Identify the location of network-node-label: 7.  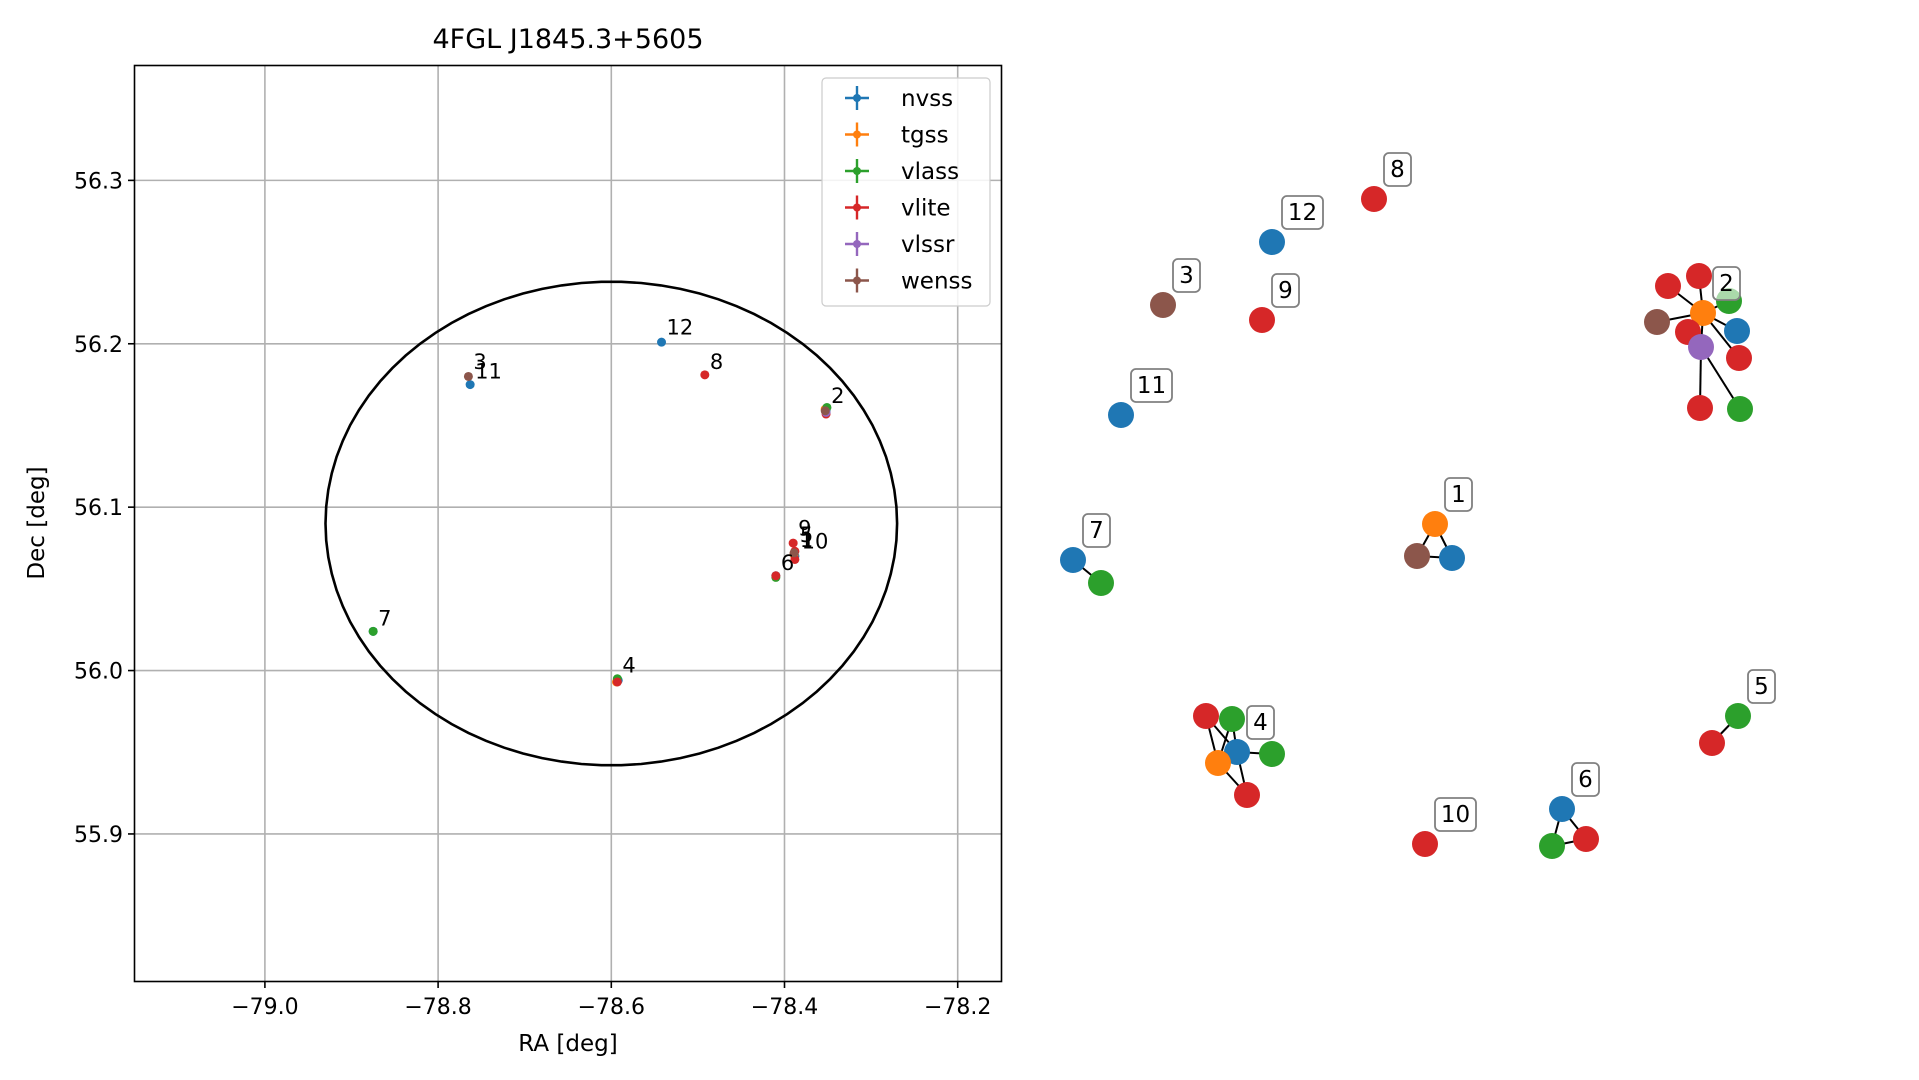
(1096, 531).